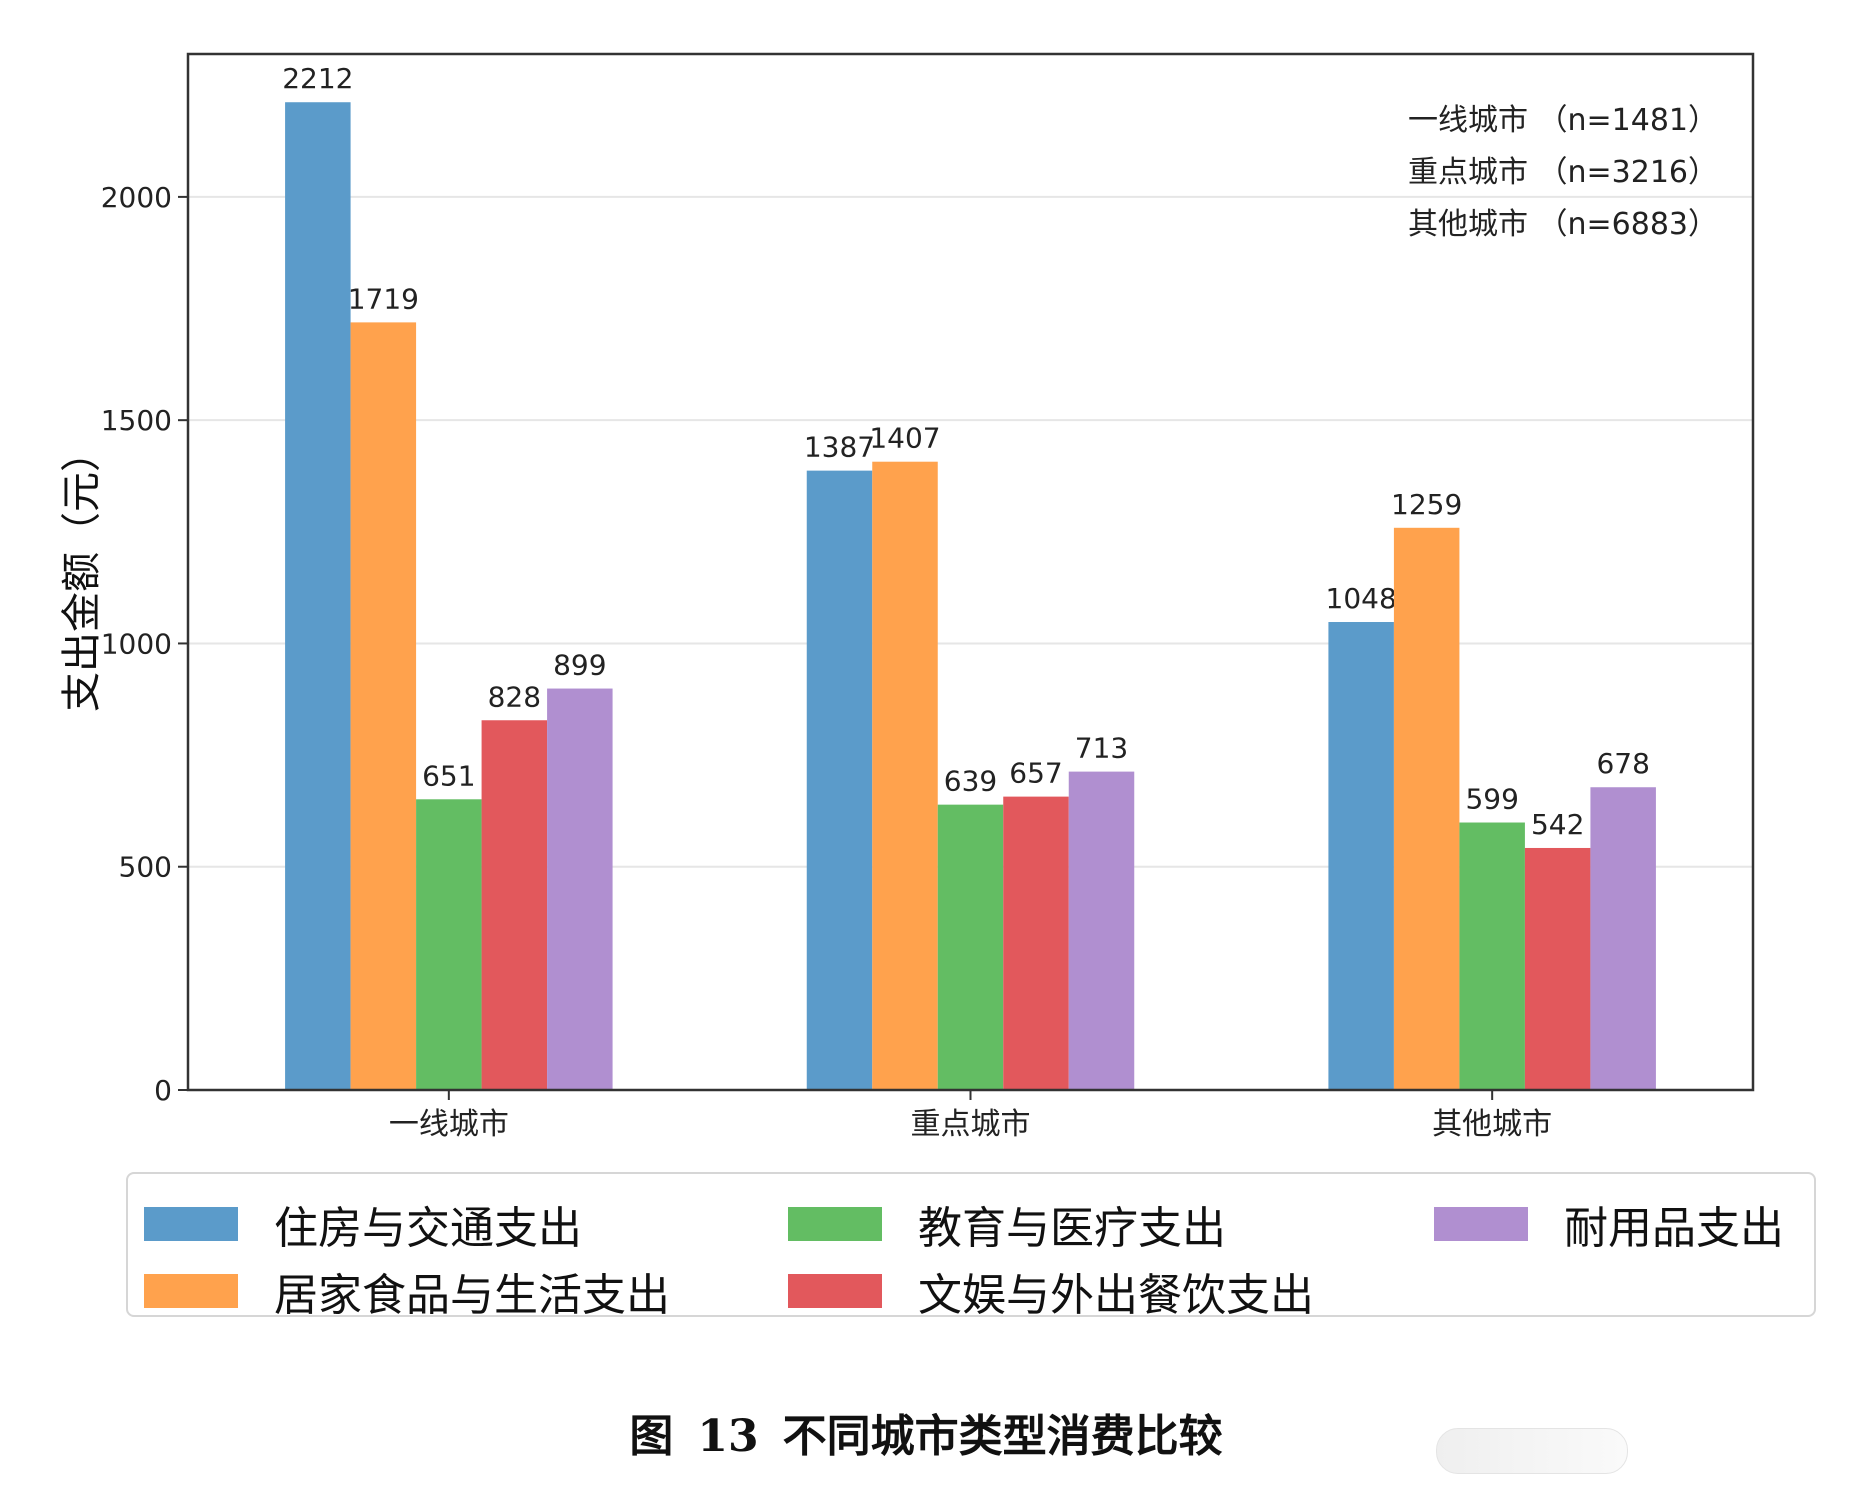 The image size is (1852, 1485). What do you see at coordinates (1563, 224) in the screenshot?
I see `annotation-2: 其他城市 （n=6883）` at bounding box center [1563, 224].